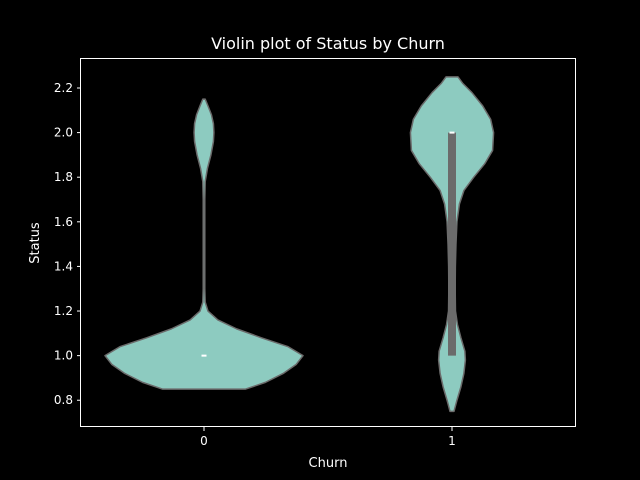  What do you see at coordinates (67, 244) in the screenshot?
I see `y-axis: 0.8 1.0 1.2 1.4 1.6 1.8 2.0 2.2` at bounding box center [67, 244].